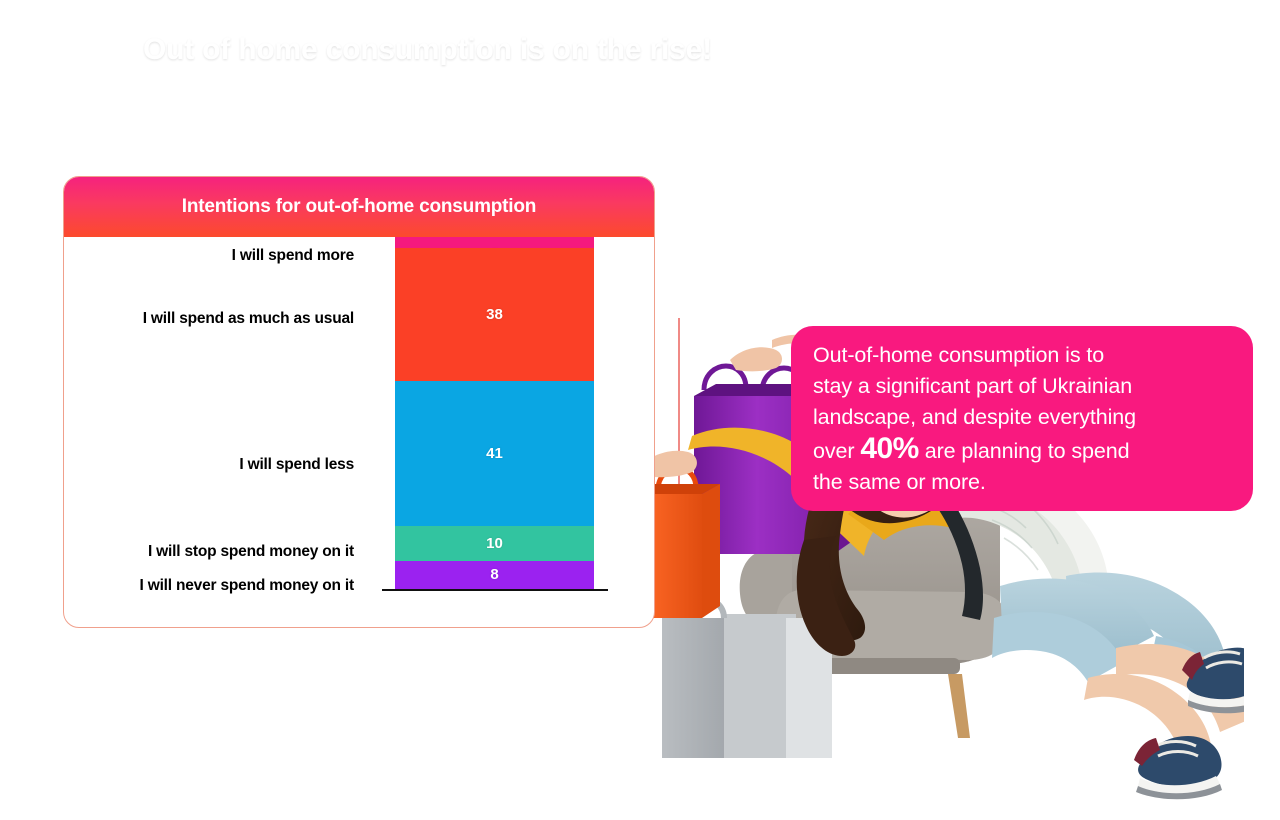  What do you see at coordinates (494, 250) in the screenshot?
I see `bar-segment: 3` at bounding box center [494, 250].